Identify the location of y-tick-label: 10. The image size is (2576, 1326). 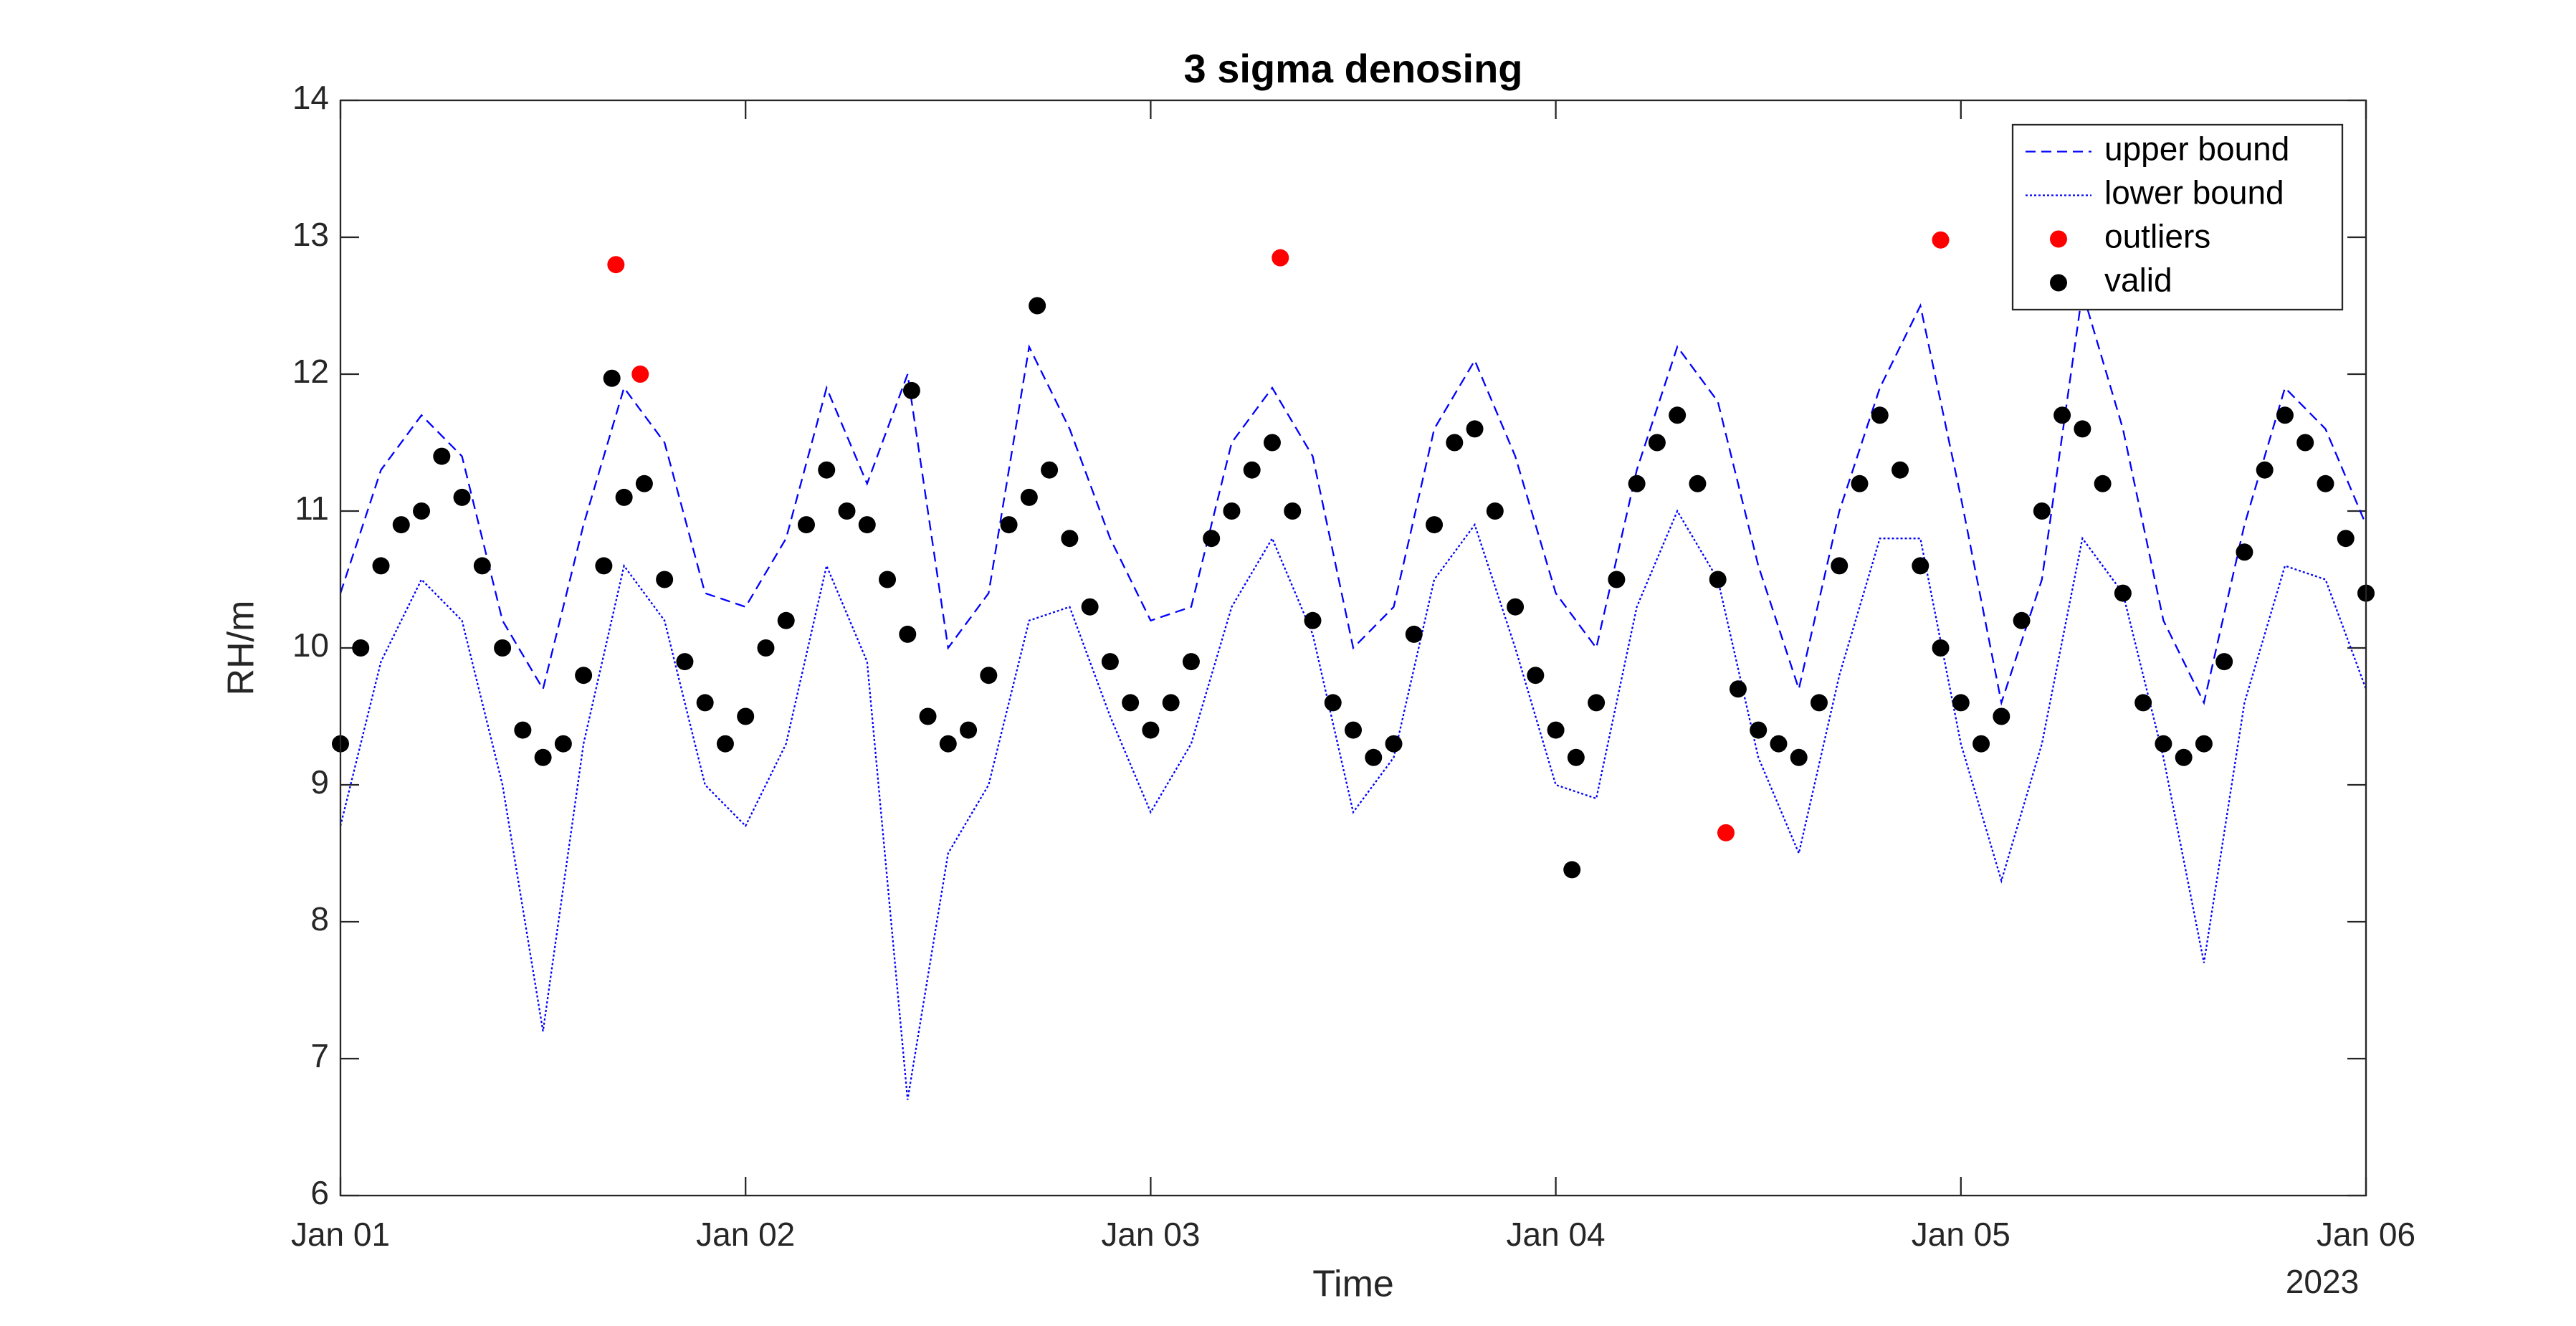
(310, 645).